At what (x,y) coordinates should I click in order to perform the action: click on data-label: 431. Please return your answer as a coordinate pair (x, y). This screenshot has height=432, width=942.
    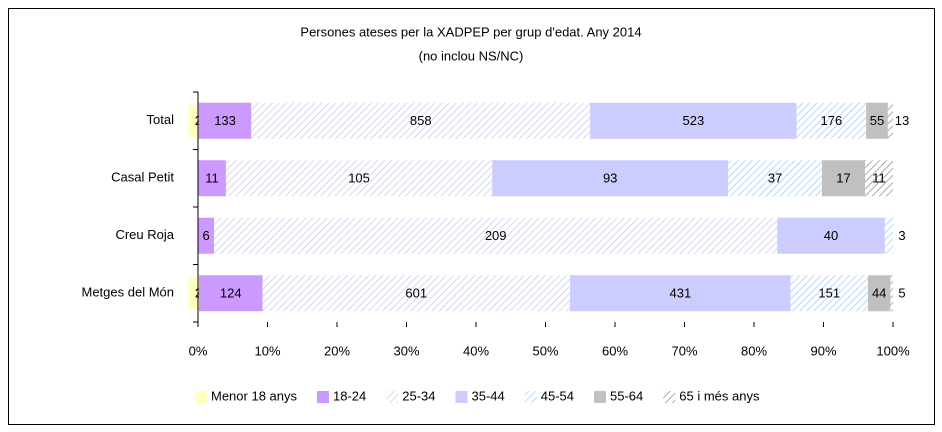
    Looking at the image, I should click on (681, 293).